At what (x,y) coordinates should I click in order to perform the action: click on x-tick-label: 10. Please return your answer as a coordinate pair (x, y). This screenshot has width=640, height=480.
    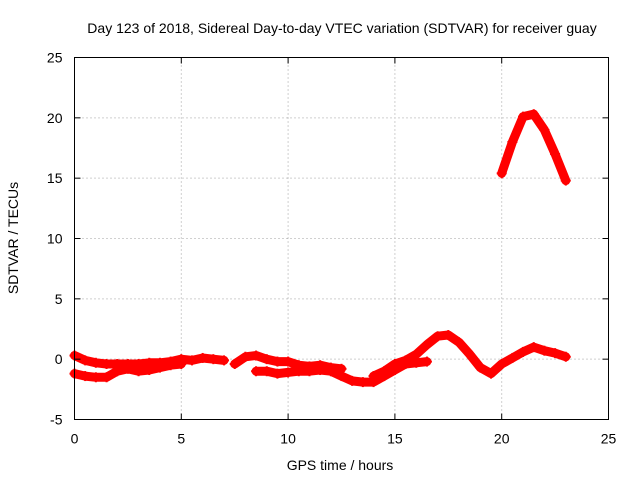
    Looking at the image, I should click on (288, 439).